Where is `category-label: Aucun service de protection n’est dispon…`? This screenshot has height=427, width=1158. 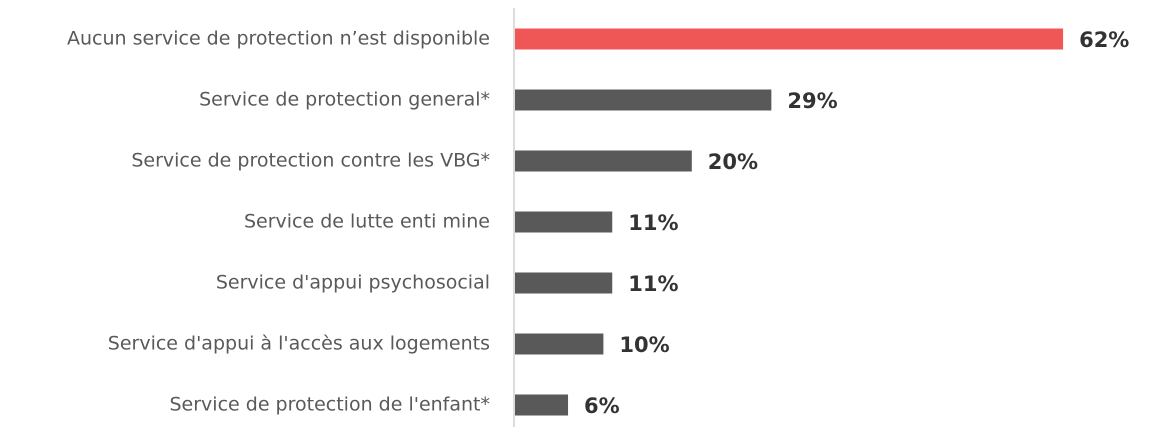 category-label: Aucun service de protection n’est dispon… is located at coordinates (278, 39).